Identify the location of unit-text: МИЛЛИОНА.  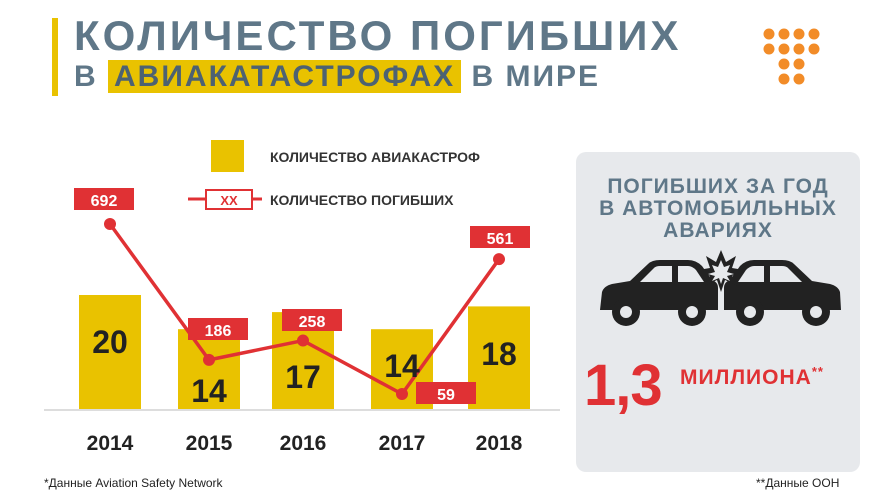
(746, 377).